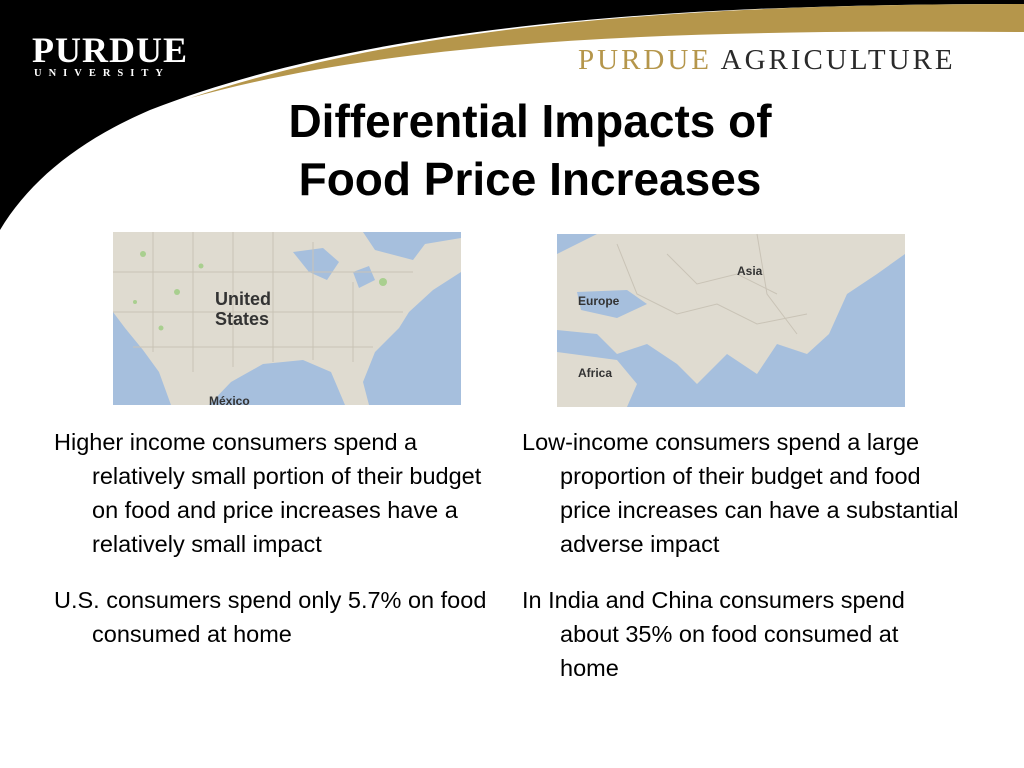 This screenshot has height=768, width=1024. Describe the element at coordinates (599, 301) in the screenshot. I see `map-label-europe: Europe` at that location.